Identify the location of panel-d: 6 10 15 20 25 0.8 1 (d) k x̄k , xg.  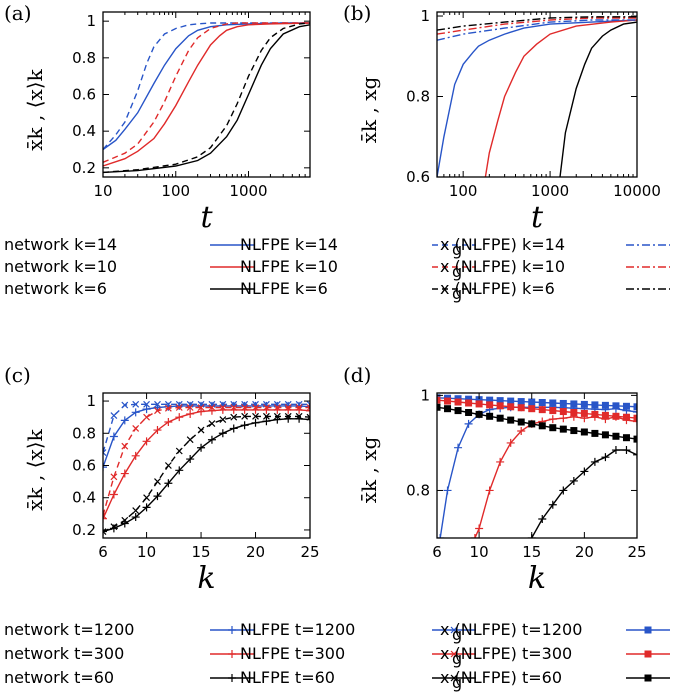
(495, 479).